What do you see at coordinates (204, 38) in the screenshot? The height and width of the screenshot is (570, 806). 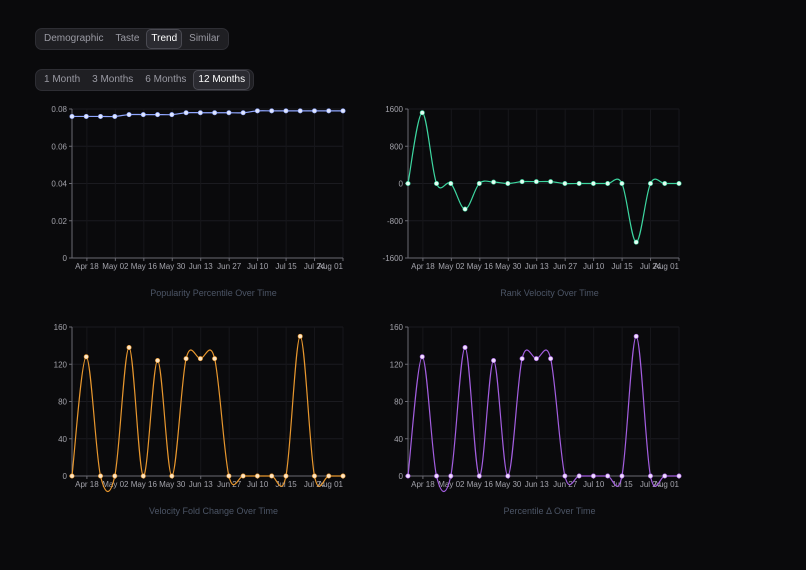 I see `tab-similar: Similar` at bounding box center [204, 38].